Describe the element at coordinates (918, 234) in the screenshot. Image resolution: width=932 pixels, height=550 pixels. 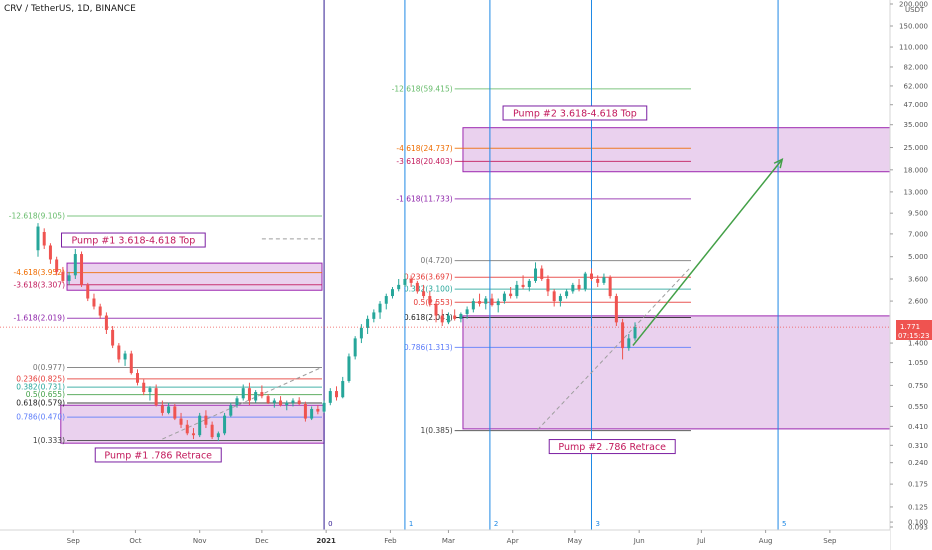
I see `y-tick-label: 7.000` at that location.